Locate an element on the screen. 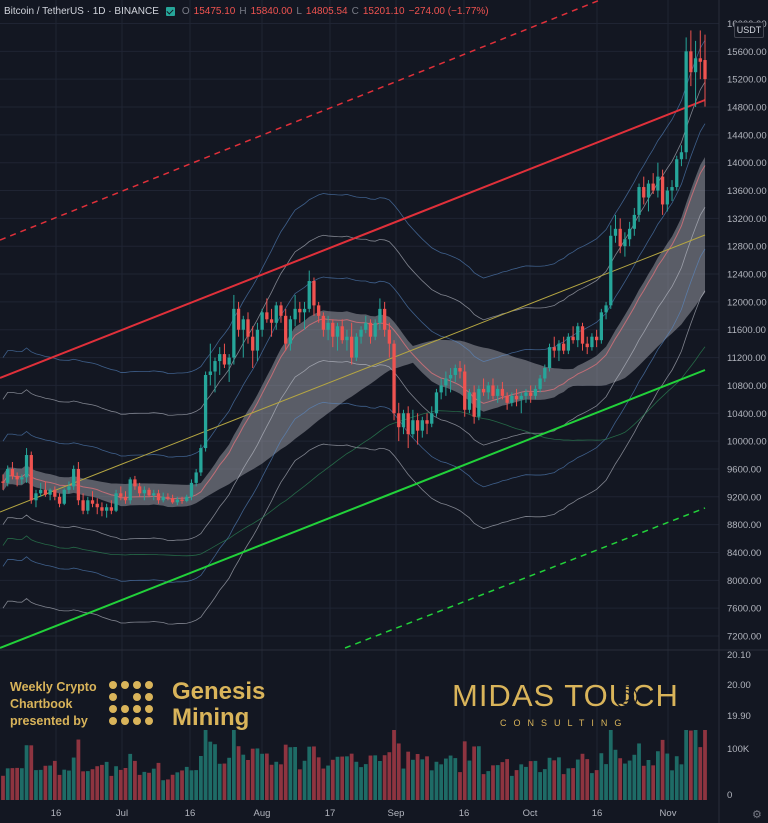 The width and height of the screenshot is (768, 823). currency-button: USDT is located at coordinates (749, 30).